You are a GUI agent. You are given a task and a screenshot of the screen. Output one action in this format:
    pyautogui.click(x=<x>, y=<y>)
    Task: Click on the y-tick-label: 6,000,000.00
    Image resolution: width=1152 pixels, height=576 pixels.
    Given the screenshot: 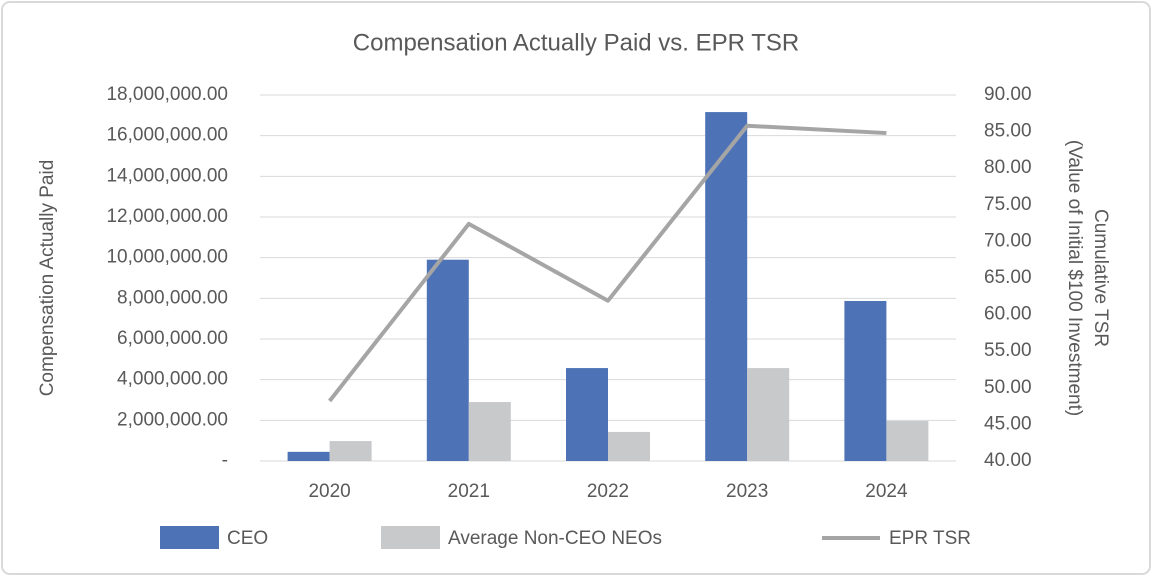 What is the action you would take?
    pyautogui.click(x=172, y=338)
    